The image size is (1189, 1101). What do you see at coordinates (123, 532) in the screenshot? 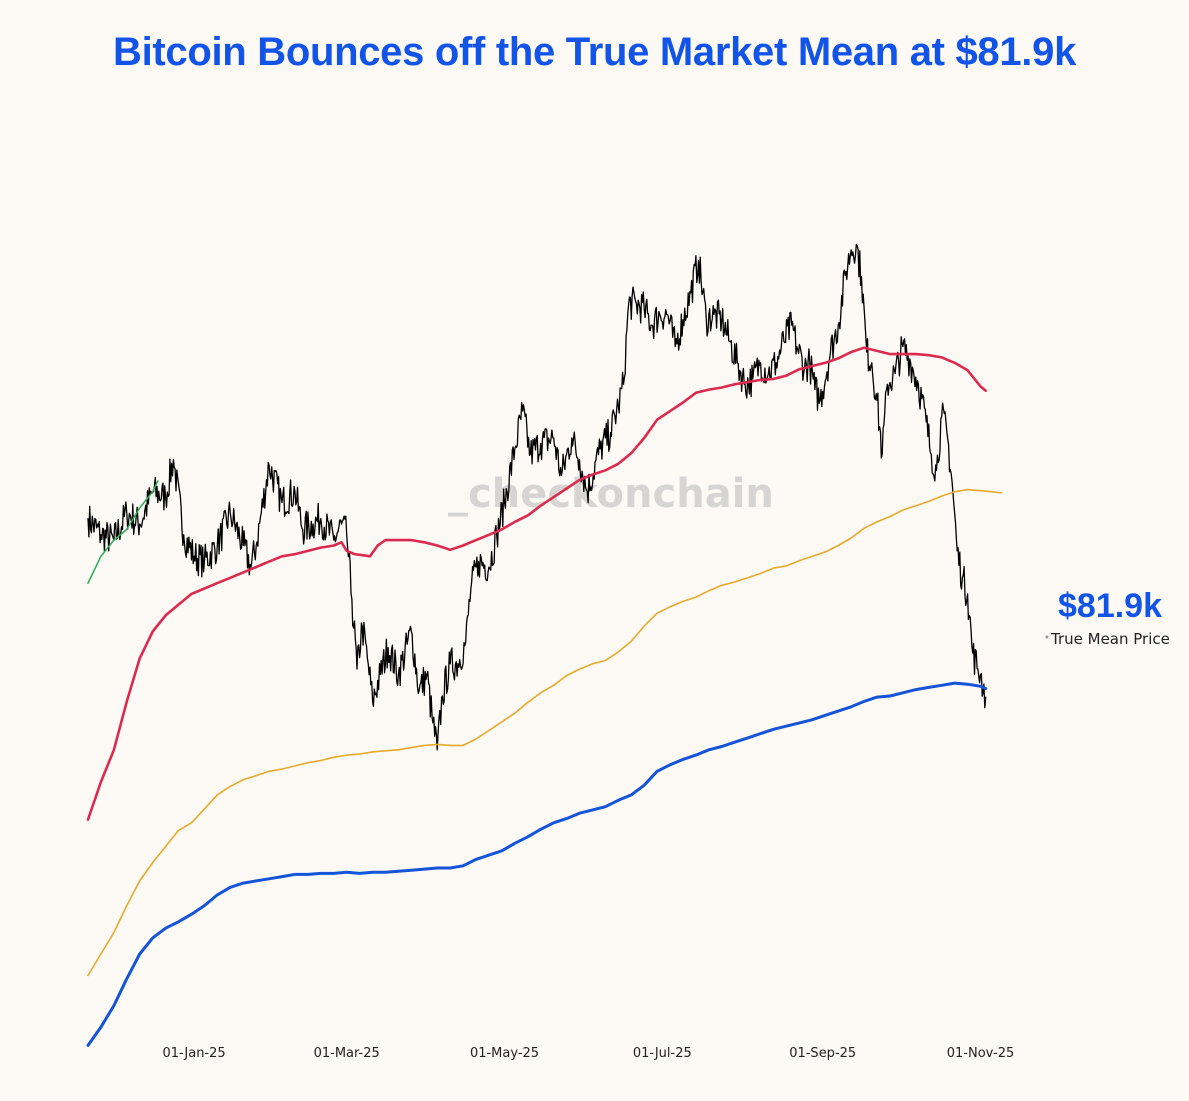
I see `series-line-short-term-trend` at bounding box center [123, 532].